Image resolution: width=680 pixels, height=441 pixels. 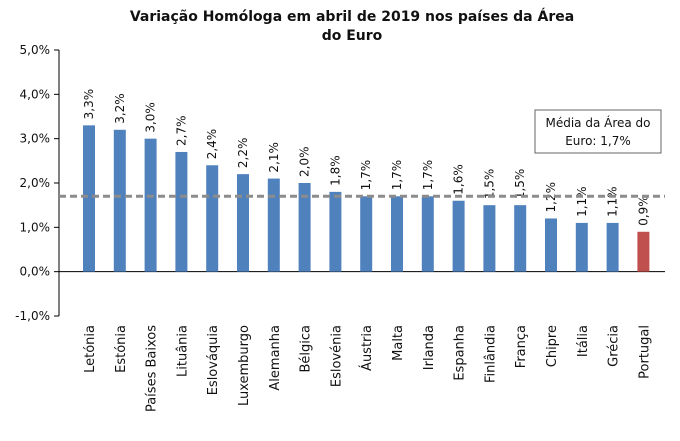 What do you see at coordinates (35, 139) in the screenshot?
I see `y-tick-label: 3,0%` at bounding box center [35, 139].